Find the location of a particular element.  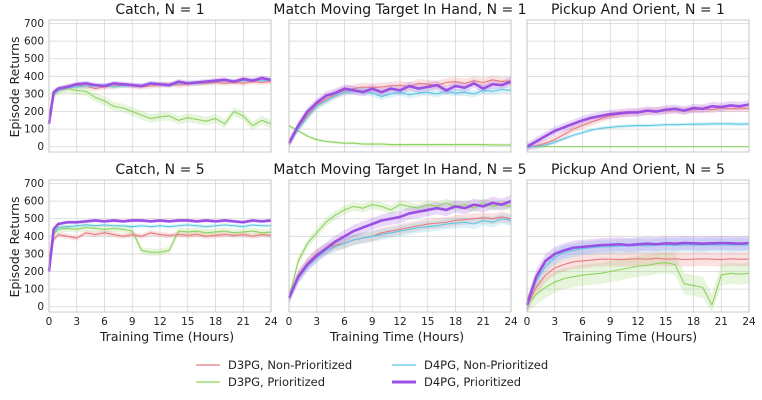

legend-label-d3pg-non-prioritized: D3PG, Non-Prioritized is located at coordinates (290, 365).